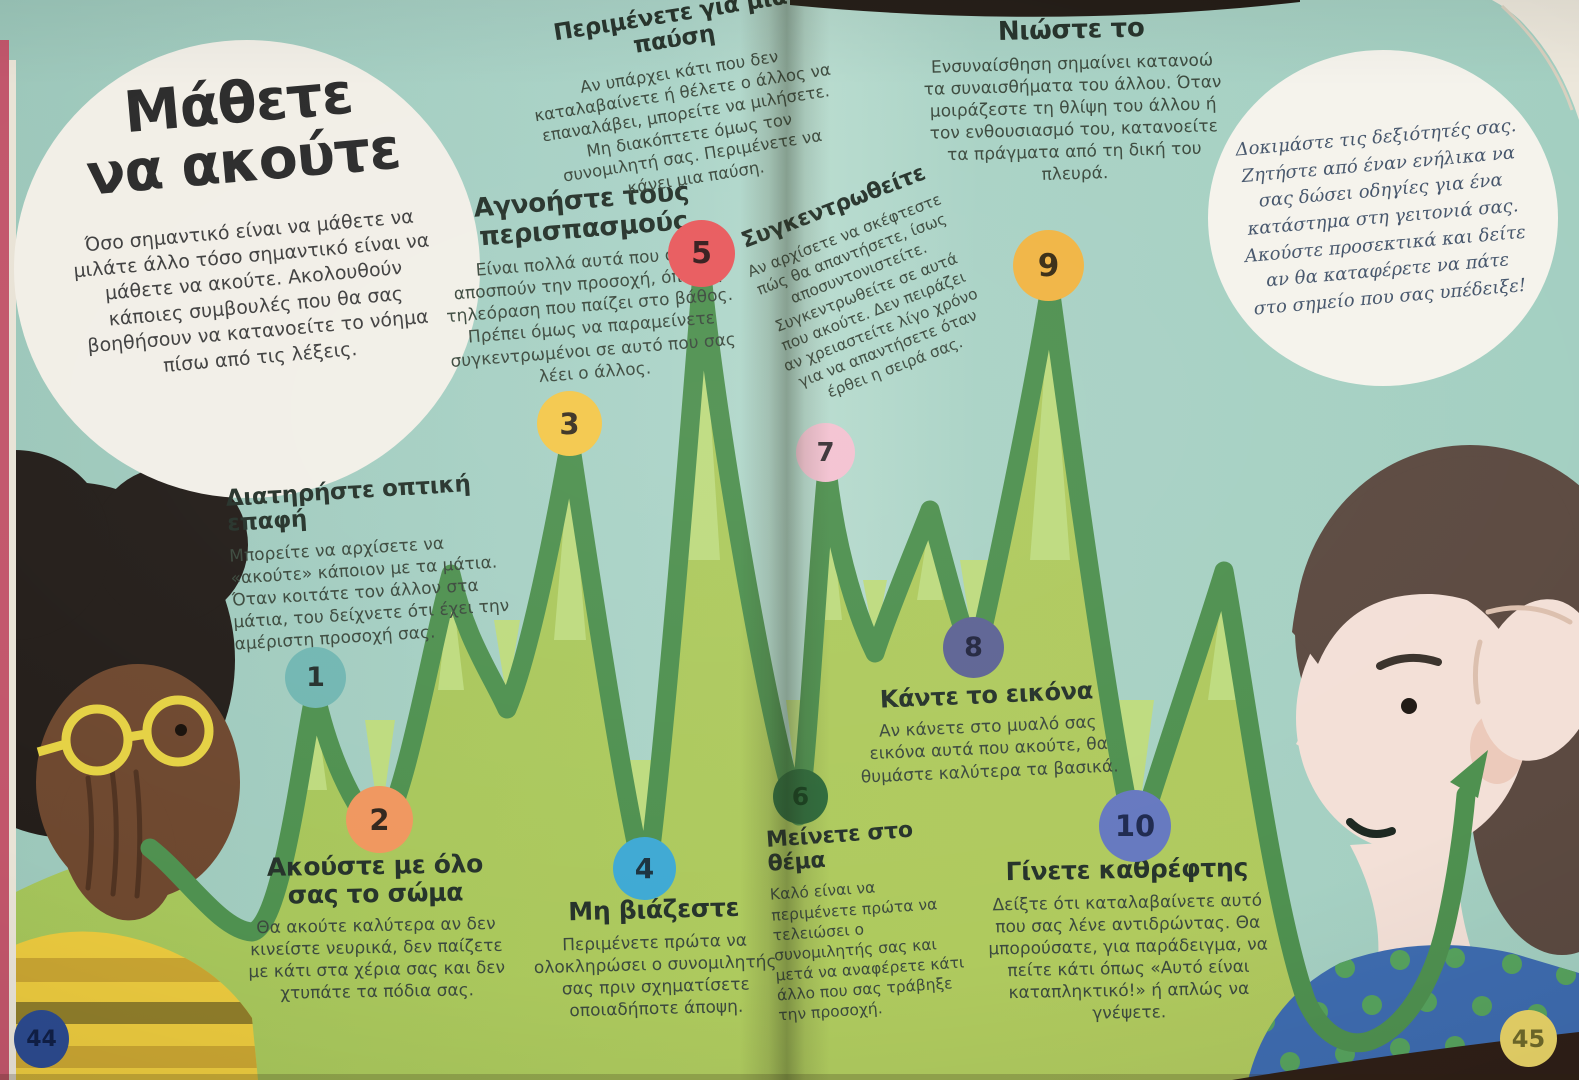 This screenshot has height=1080, width=1579. What do you see at coordinates (1409, 706) in the screenshot?
I see `eye` at bounding box center [1409, 706].